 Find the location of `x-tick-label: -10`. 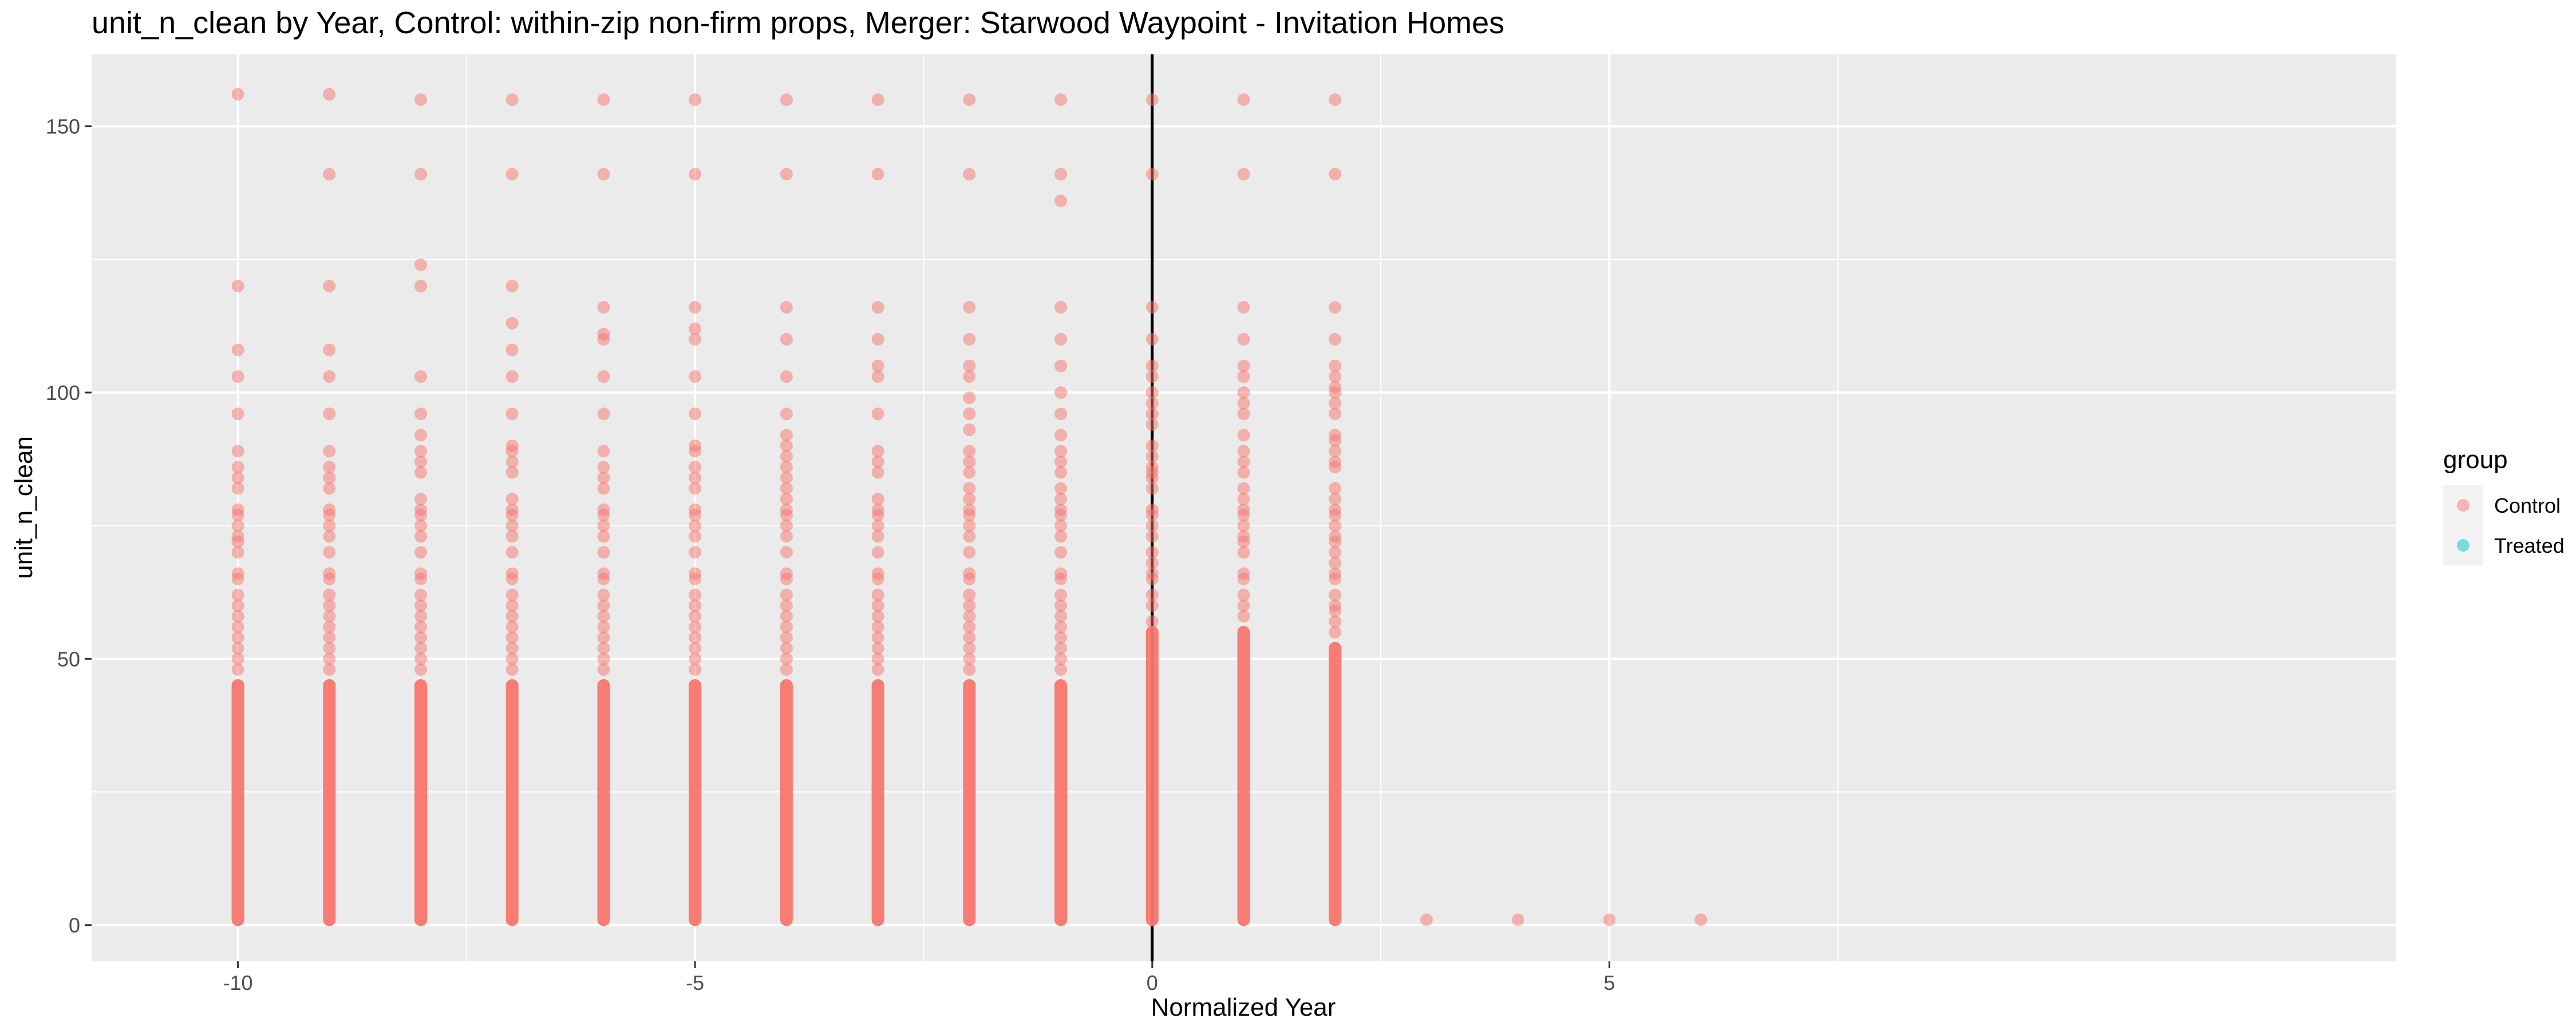

x-tick-label: -10 is located at coordinates (238, 983).